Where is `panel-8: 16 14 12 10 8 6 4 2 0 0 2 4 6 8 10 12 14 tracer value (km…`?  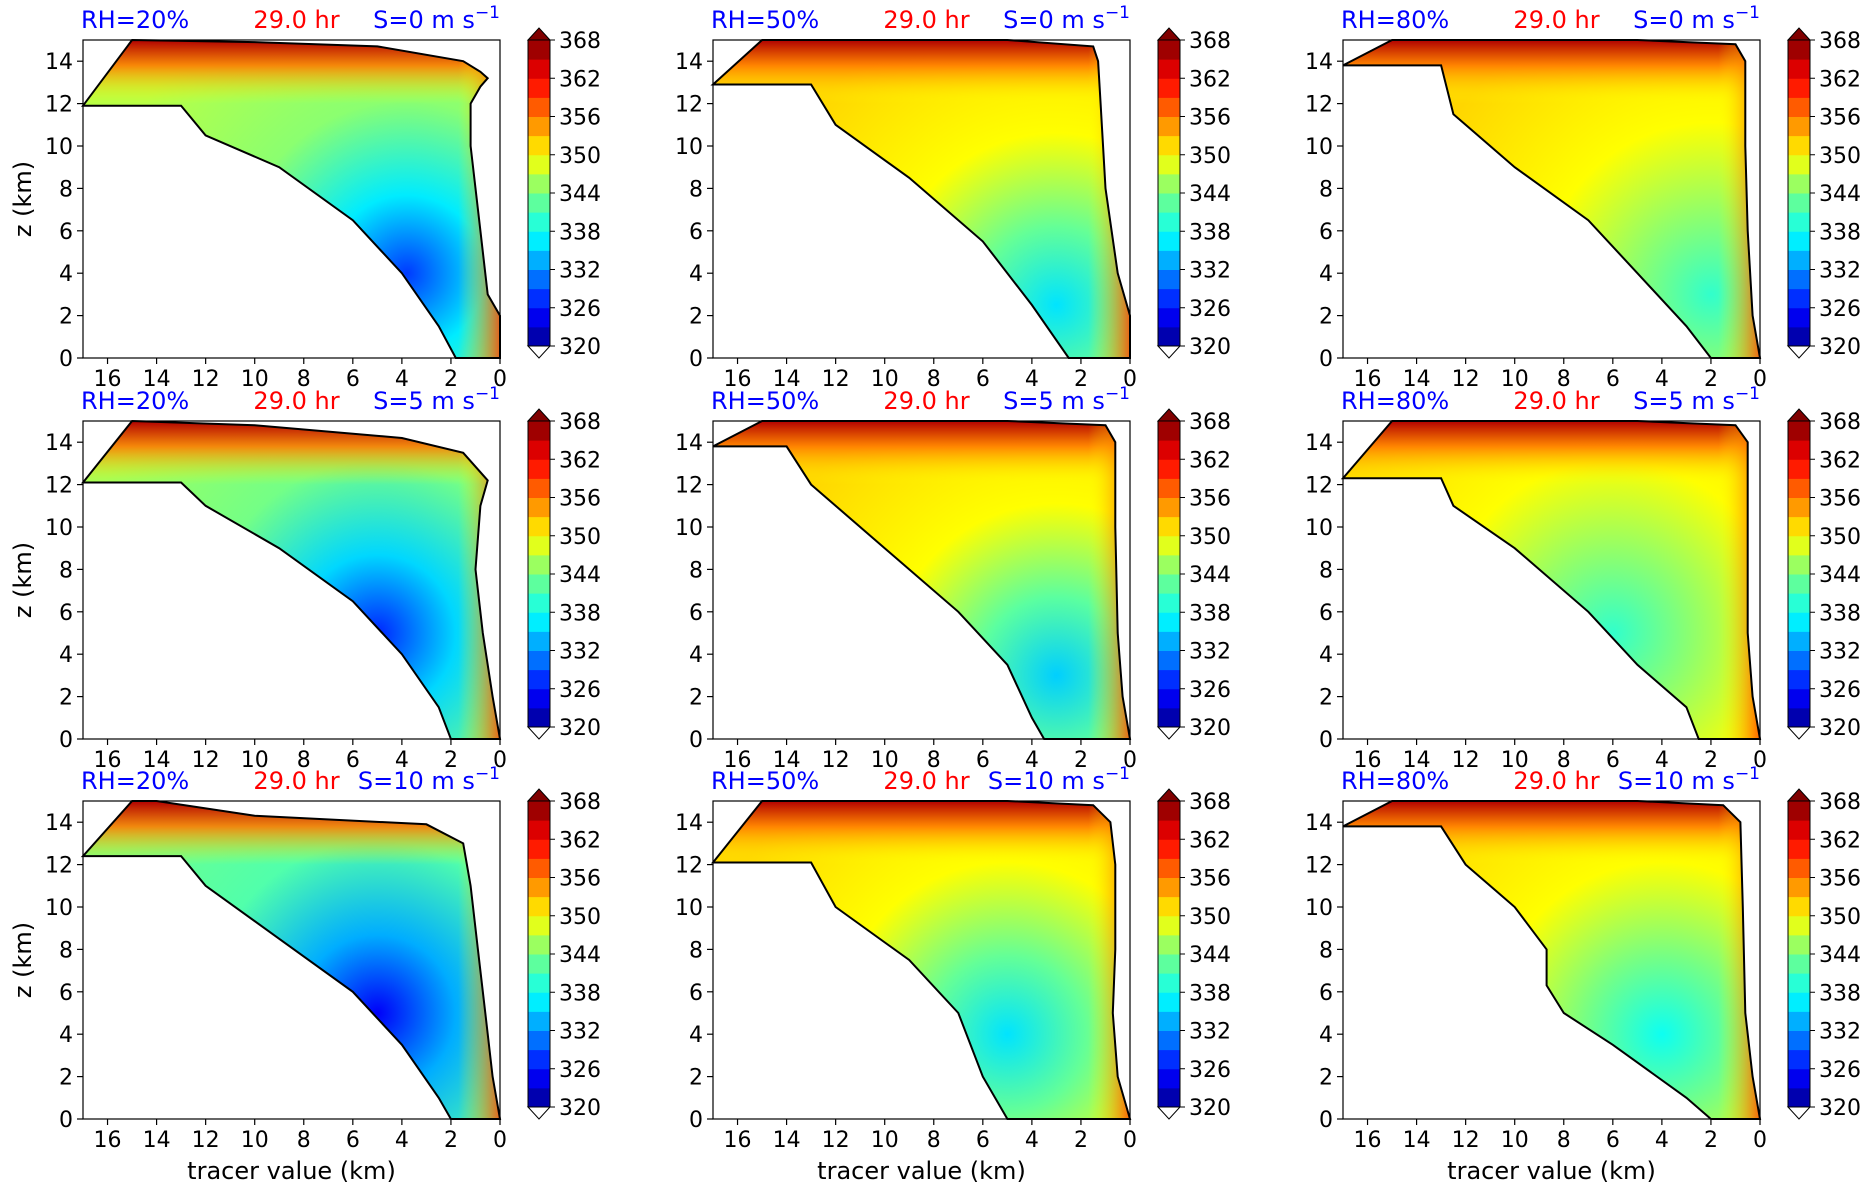 panel-8: 16 14 12 10 8 6 4 2 0 0 2 4 6 8 10 12 14 tracer value (km… is located at coordinates (1583, 974).